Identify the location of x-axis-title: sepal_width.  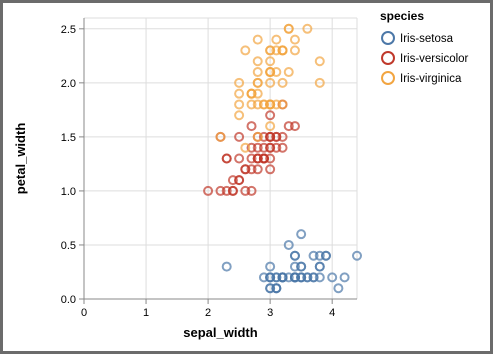
(220, 332).